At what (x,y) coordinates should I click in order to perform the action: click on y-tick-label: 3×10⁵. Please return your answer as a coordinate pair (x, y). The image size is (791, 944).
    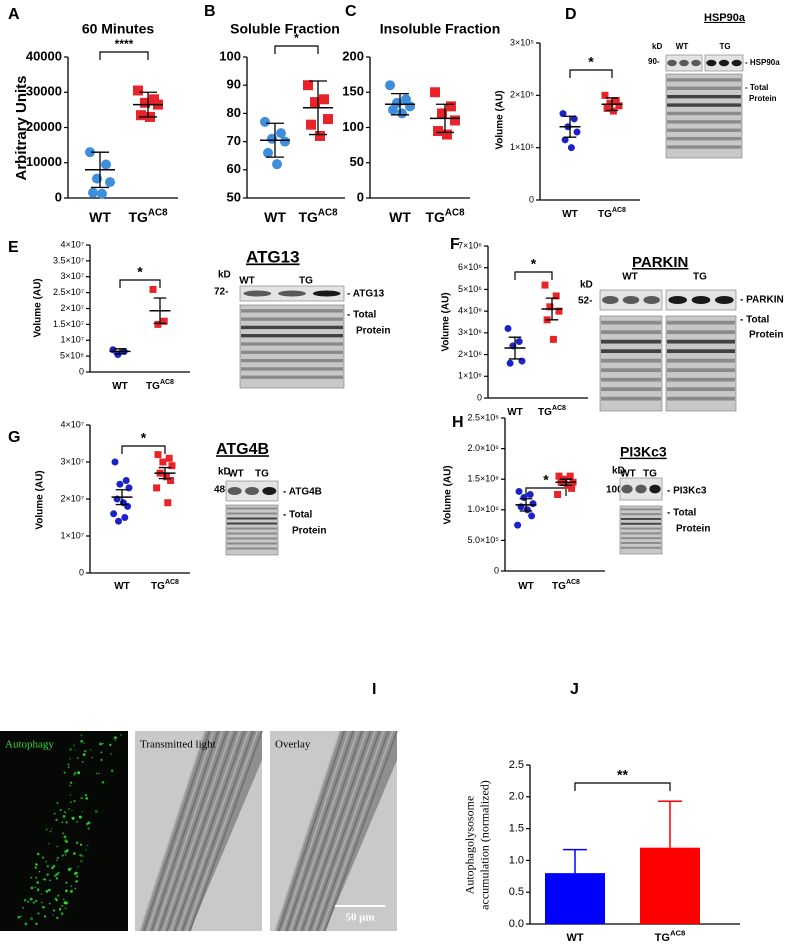
    Looking at the image, I should click on (522, 42).